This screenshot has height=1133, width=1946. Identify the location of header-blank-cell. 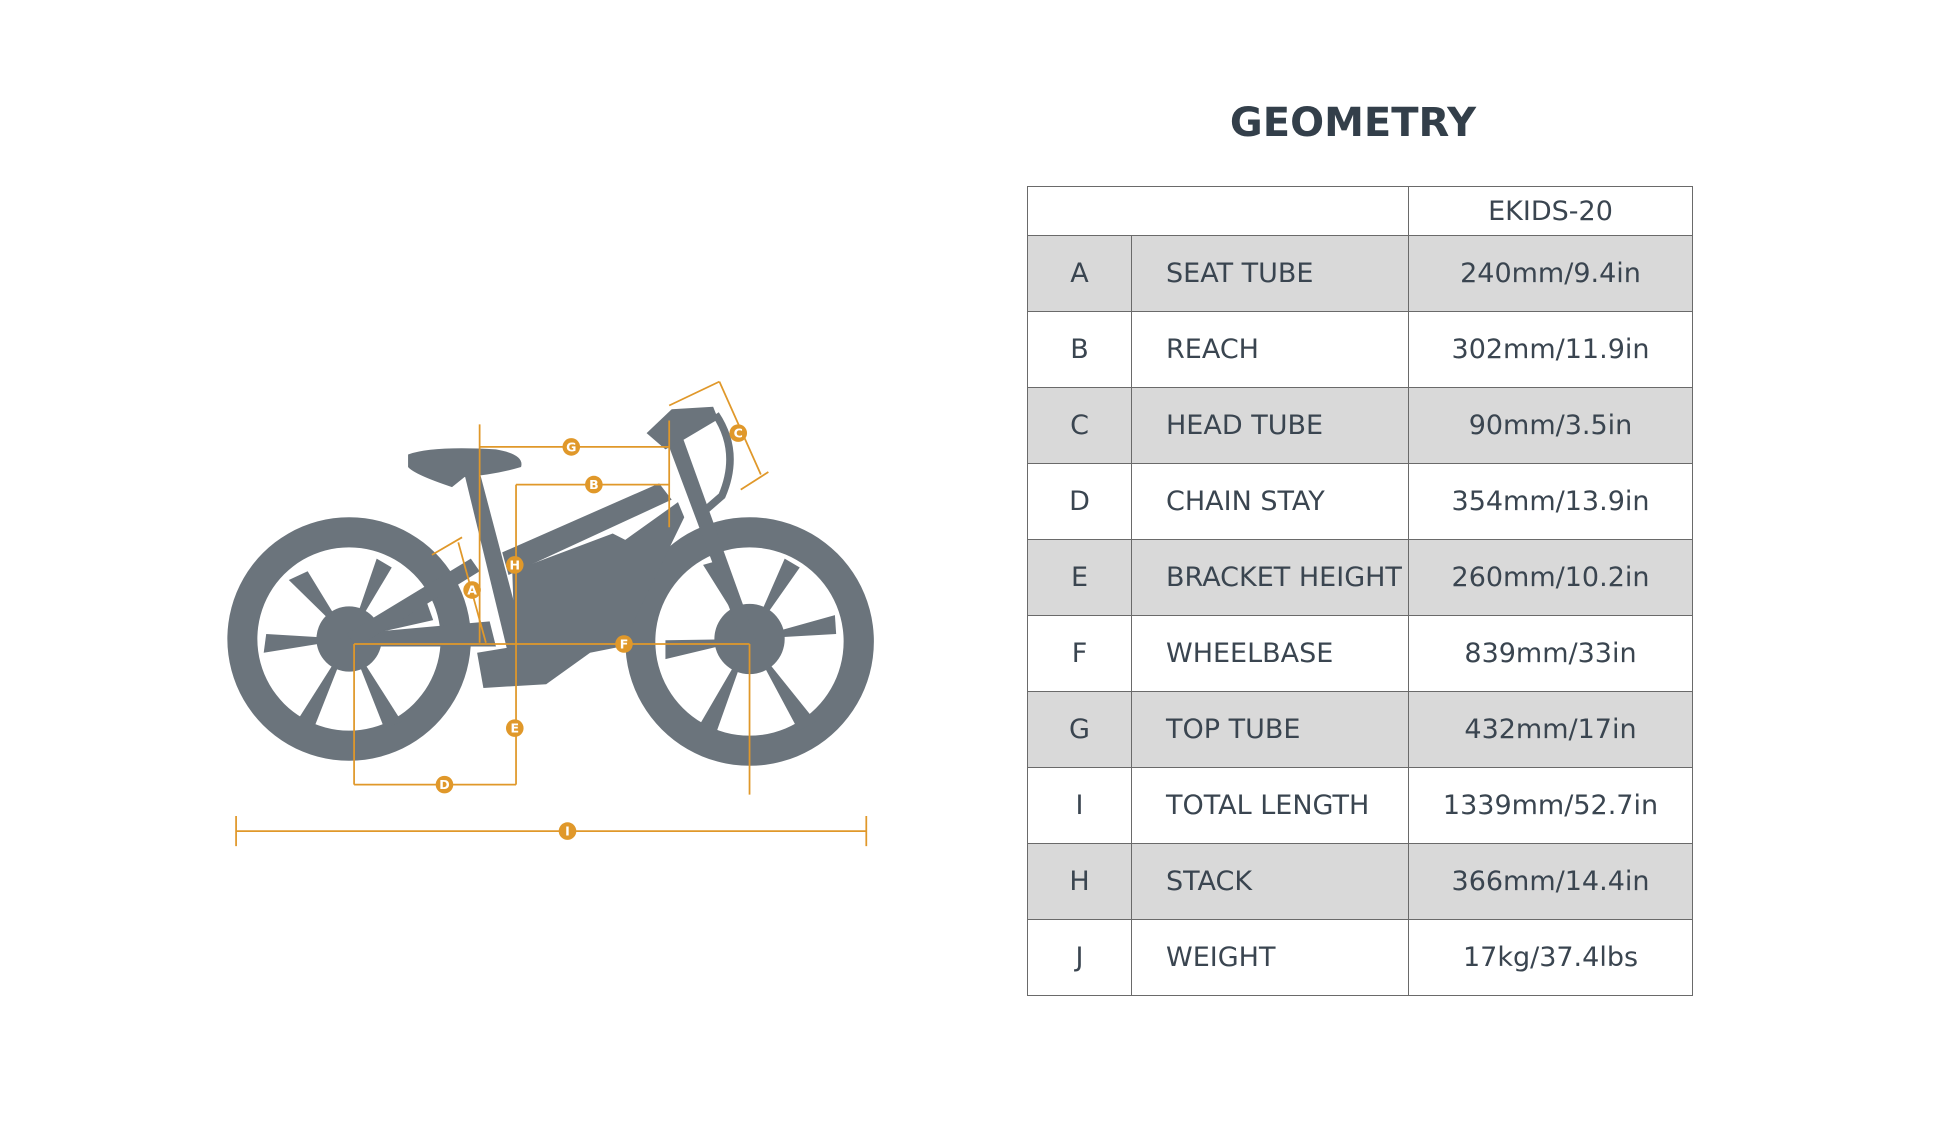
(1218, 211).